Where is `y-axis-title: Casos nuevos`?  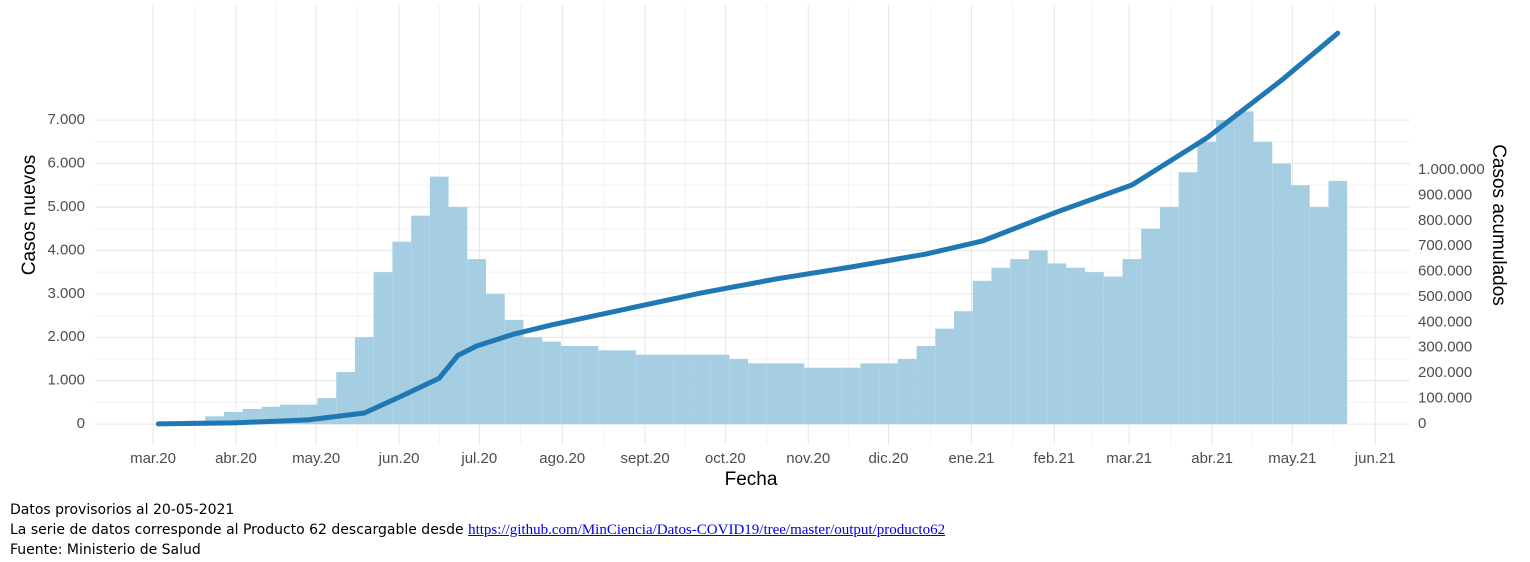 y-axis-title: Casos nuevos is located at coordinates (29, 215).